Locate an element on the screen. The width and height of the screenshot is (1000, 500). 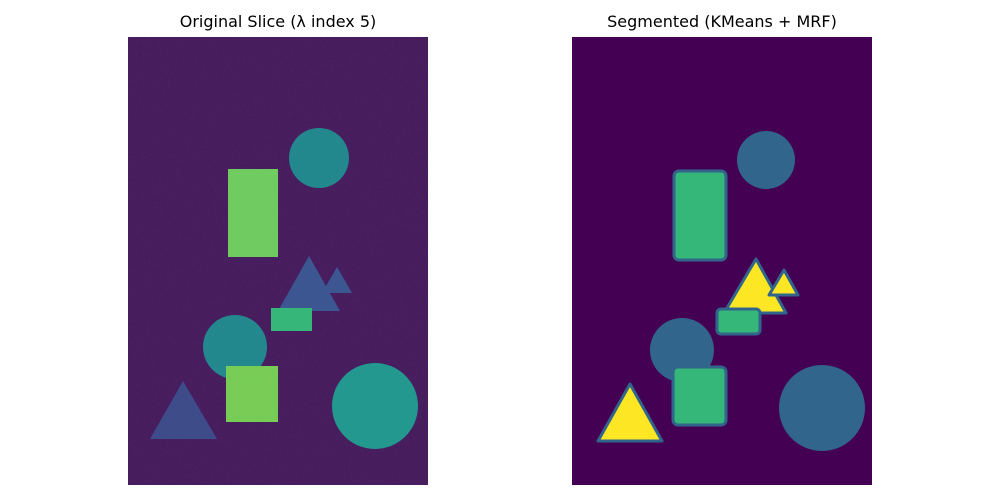
original-circle-mid is located at coordinates (235, 347).